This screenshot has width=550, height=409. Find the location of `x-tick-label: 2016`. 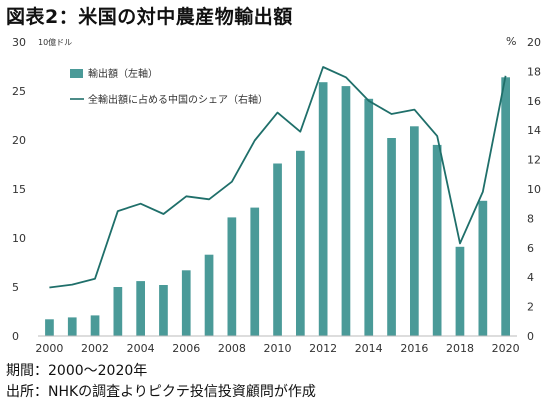

x-tick-label: 2016 is located at coordinates (414, 348).